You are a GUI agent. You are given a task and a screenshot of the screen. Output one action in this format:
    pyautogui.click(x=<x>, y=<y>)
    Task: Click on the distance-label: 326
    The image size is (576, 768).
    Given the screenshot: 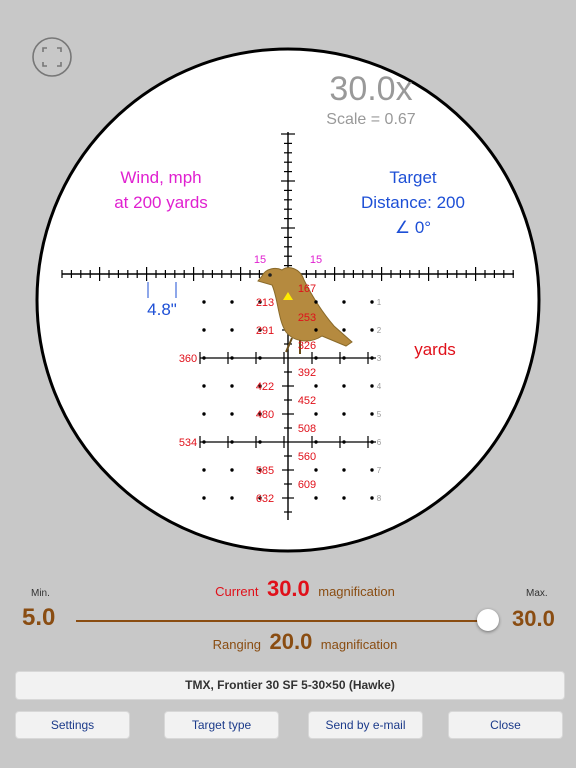 What is the action you would take?
    pyautogui.click(x=307, y=346)
    